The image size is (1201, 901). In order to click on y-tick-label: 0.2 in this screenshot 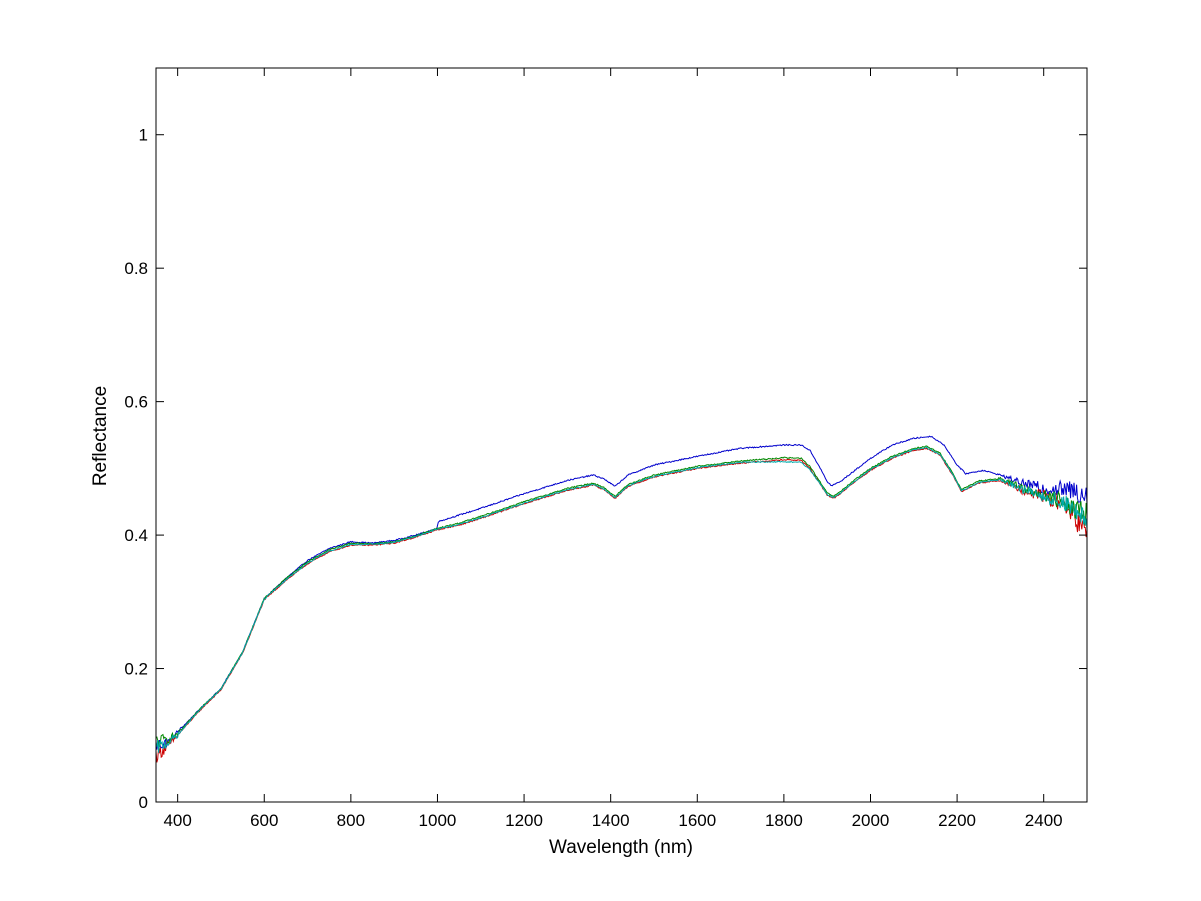, I will do `click(136, 669)`.